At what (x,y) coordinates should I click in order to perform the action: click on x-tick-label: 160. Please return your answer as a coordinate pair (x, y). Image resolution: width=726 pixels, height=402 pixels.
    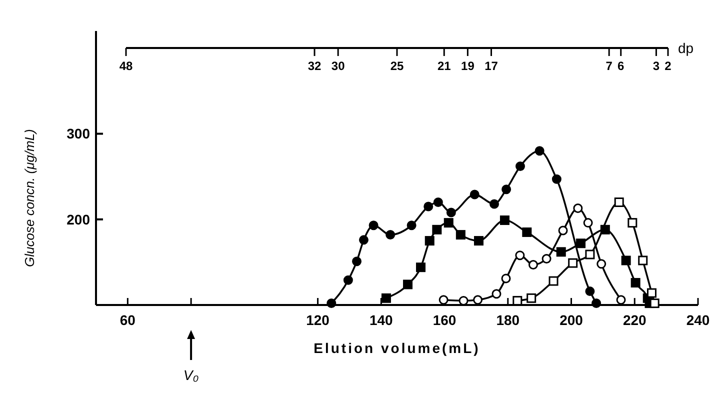
    Looking at the image, I should click on (444, 320).